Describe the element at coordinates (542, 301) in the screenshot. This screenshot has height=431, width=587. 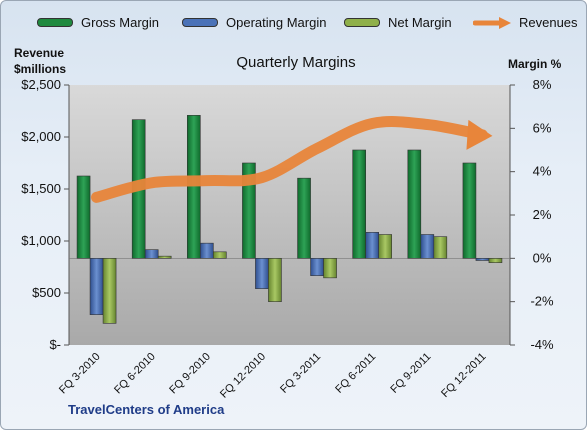
I see `right-tick-label: -2%` at that location.